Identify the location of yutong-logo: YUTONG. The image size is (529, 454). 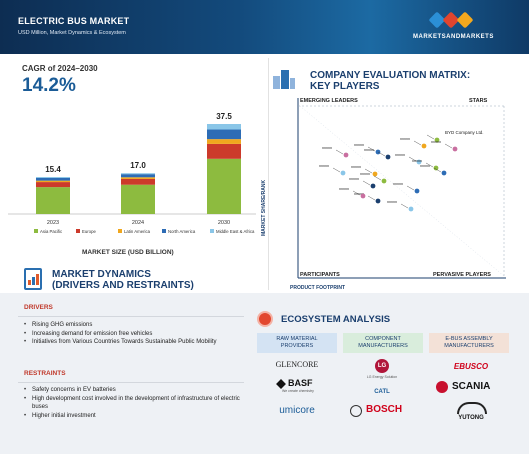
(471, 418).